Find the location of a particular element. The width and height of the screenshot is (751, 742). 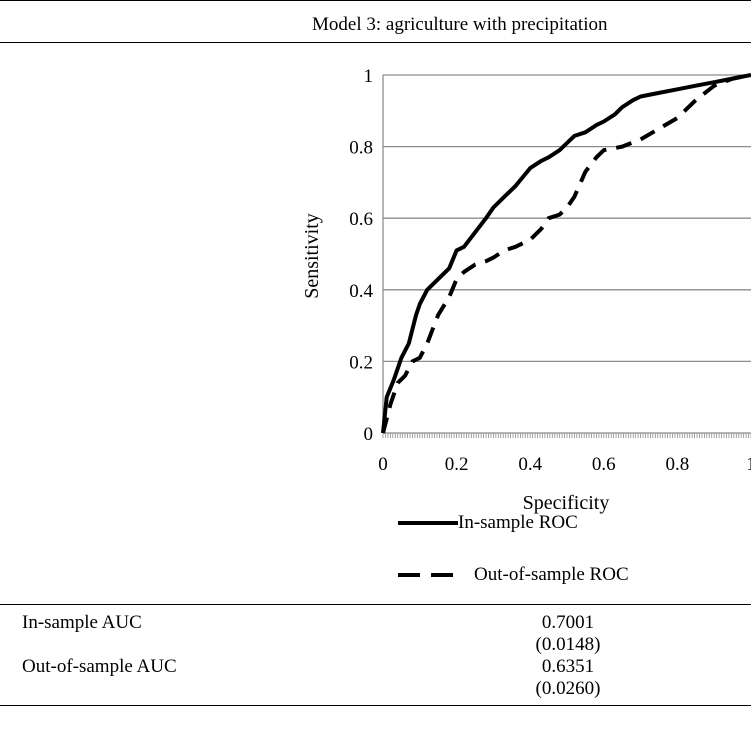

x-tick-label: 0.4 is located at coordinates (530, 464).